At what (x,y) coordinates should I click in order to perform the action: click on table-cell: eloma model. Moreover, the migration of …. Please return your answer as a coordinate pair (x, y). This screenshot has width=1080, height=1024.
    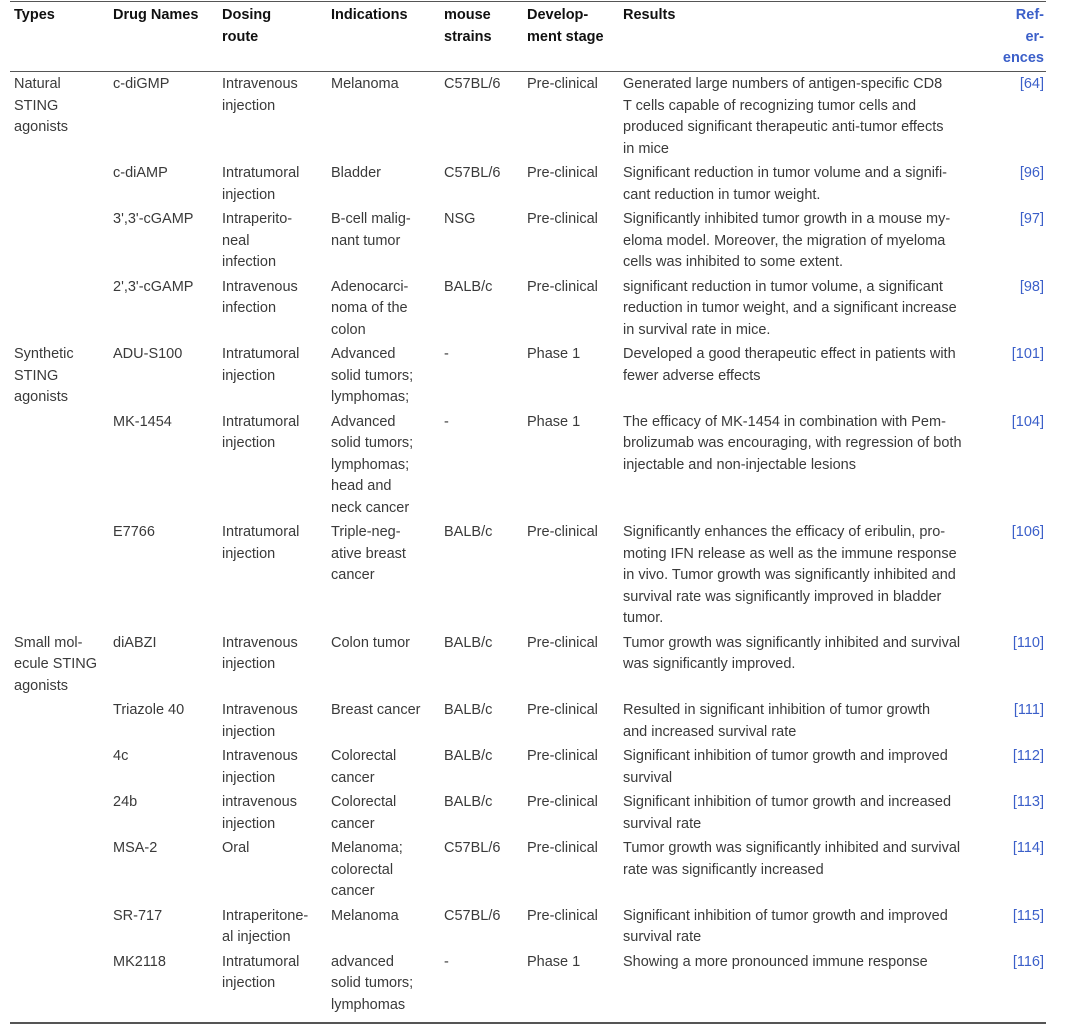
    Looking at the image, I should click on (784, 240).